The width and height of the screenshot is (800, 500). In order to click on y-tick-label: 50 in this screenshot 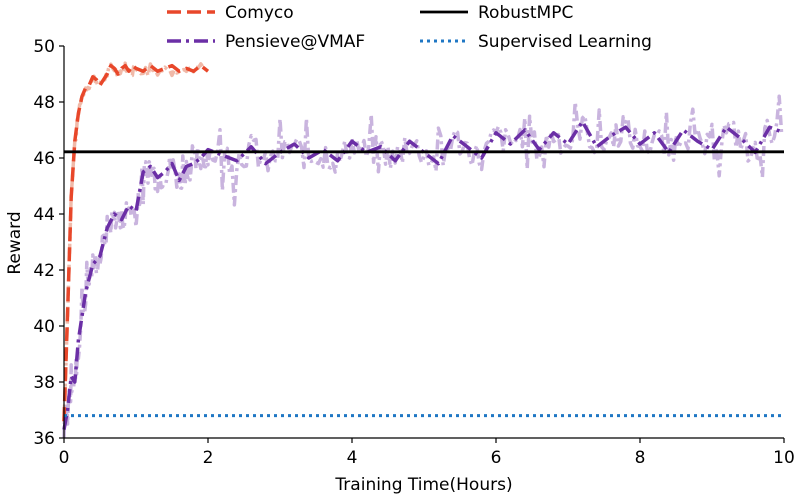, I will do `click(44, 47)`.